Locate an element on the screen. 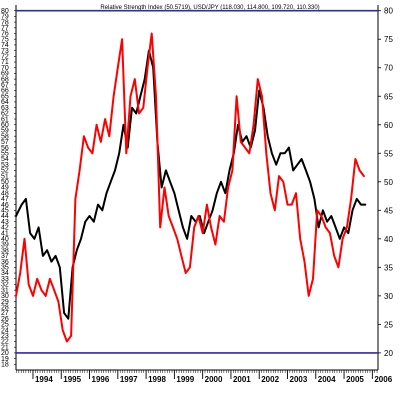 The height and width of the screenshot is (400, 420). left-tick-label: 23 is located at coordinates (5, 336).